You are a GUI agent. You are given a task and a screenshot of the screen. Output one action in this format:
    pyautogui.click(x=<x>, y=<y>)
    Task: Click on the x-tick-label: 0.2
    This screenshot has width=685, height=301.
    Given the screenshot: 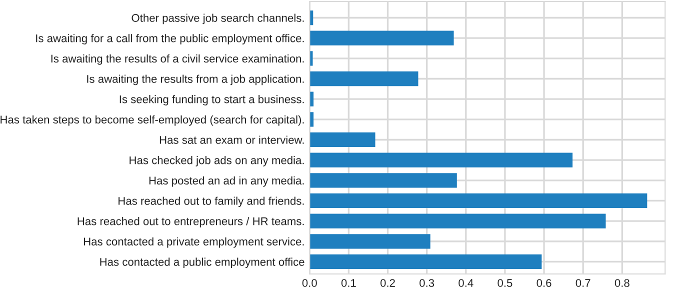 What is the action you would take?
    pyautogui.click(x=387, y=283)
    